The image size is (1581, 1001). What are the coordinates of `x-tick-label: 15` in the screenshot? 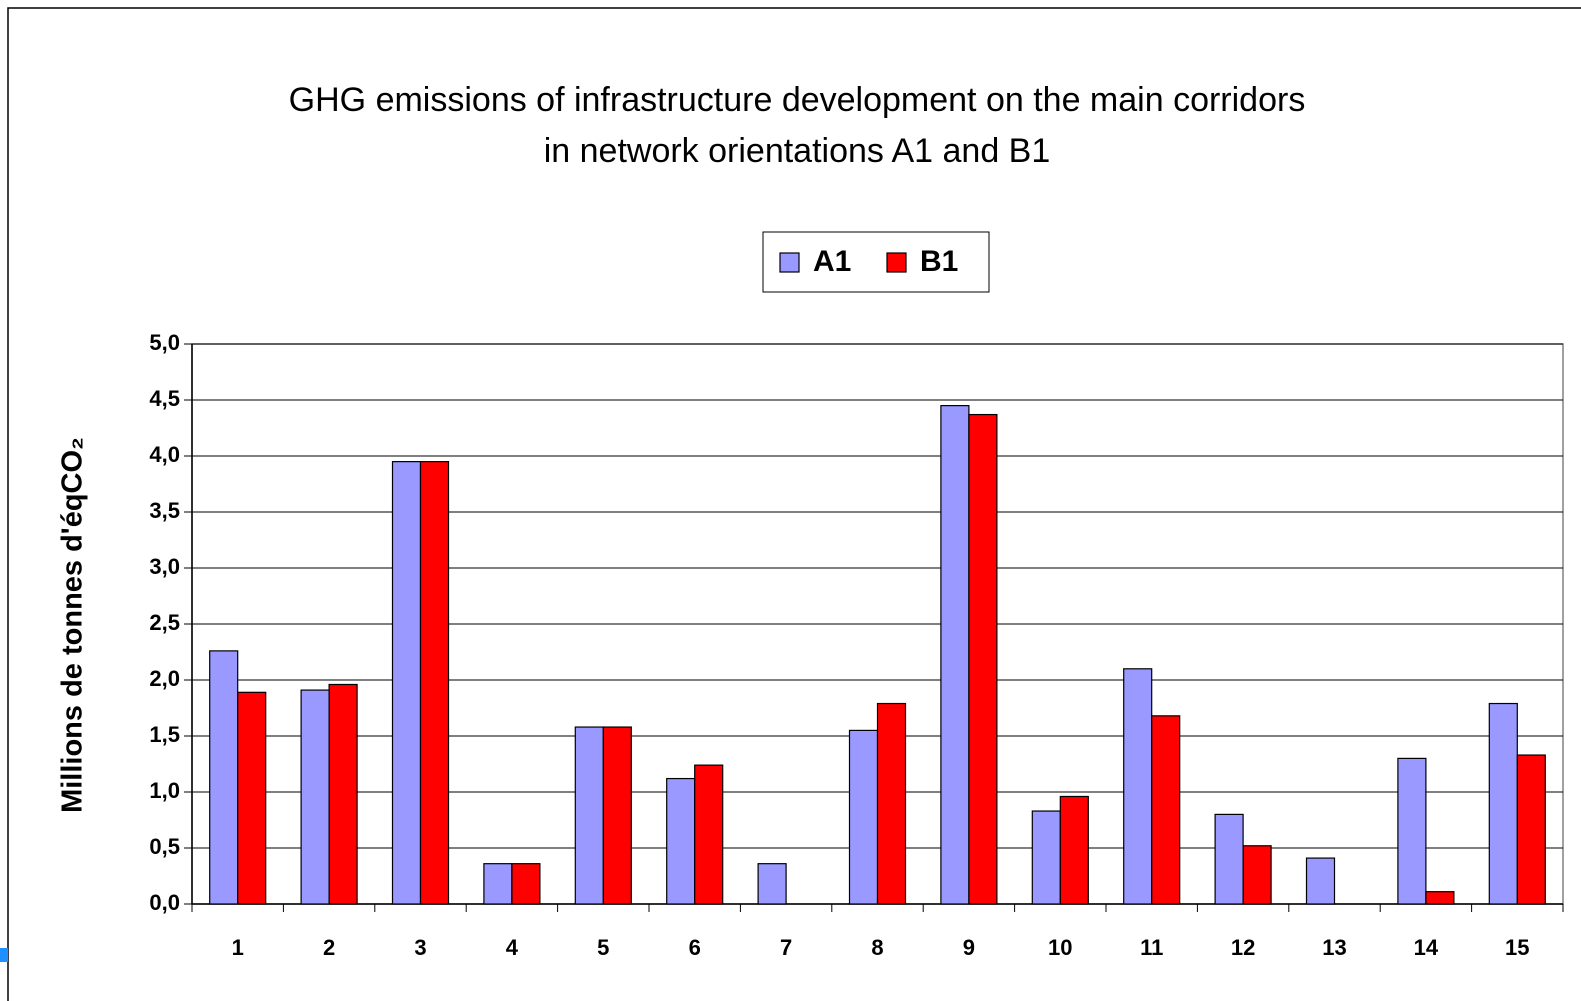 It's located at (1517, 947).